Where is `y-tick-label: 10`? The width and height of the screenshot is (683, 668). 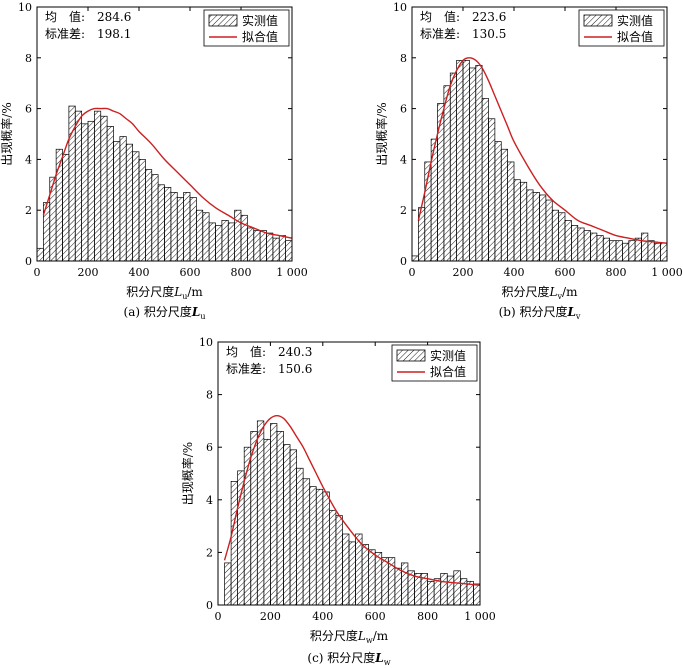 y-tick-label: 10 is located at coordinates (206, 342).